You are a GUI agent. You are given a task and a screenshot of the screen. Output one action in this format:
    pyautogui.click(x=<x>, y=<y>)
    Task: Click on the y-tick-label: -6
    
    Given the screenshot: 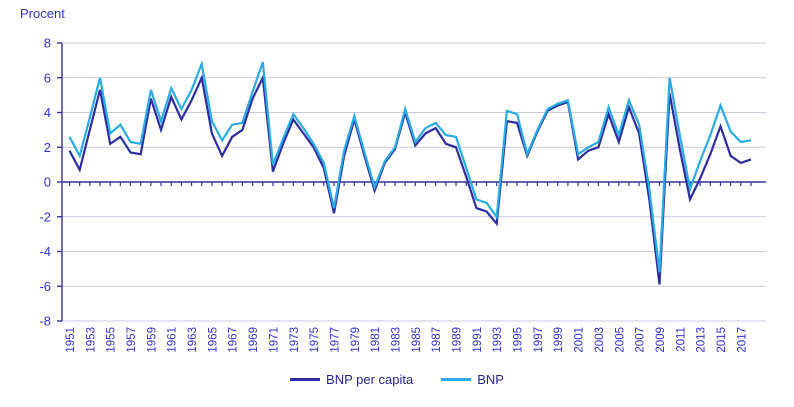 What is the action you would take?
    pyautogui.click(x=45, y=286)
    